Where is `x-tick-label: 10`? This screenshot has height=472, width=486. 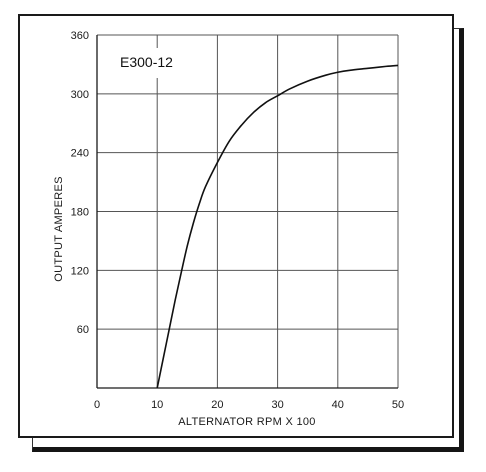
x-tick-label: 10 is located at coordinates (157, 405).